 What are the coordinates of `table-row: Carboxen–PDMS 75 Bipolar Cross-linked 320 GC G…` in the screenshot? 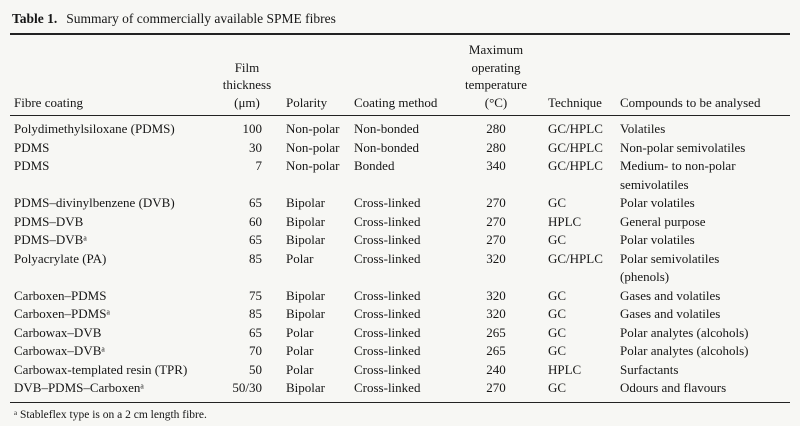 It's located at (400, 296).